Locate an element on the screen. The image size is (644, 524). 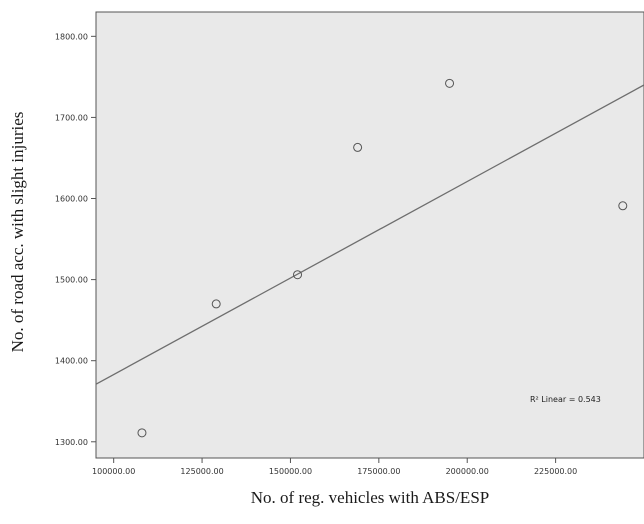
x-tick-label: 125000.00 is located at coordinates (201, 471).